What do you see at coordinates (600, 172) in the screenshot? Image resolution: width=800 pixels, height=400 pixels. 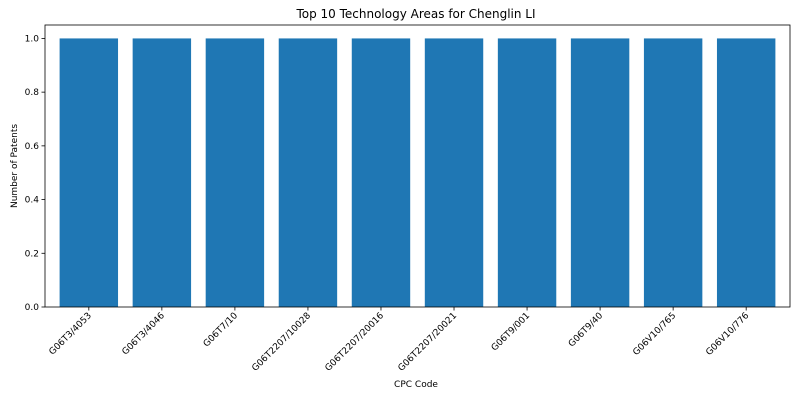 I see `bar-G06T9/40` at bounding box center [600, 172].